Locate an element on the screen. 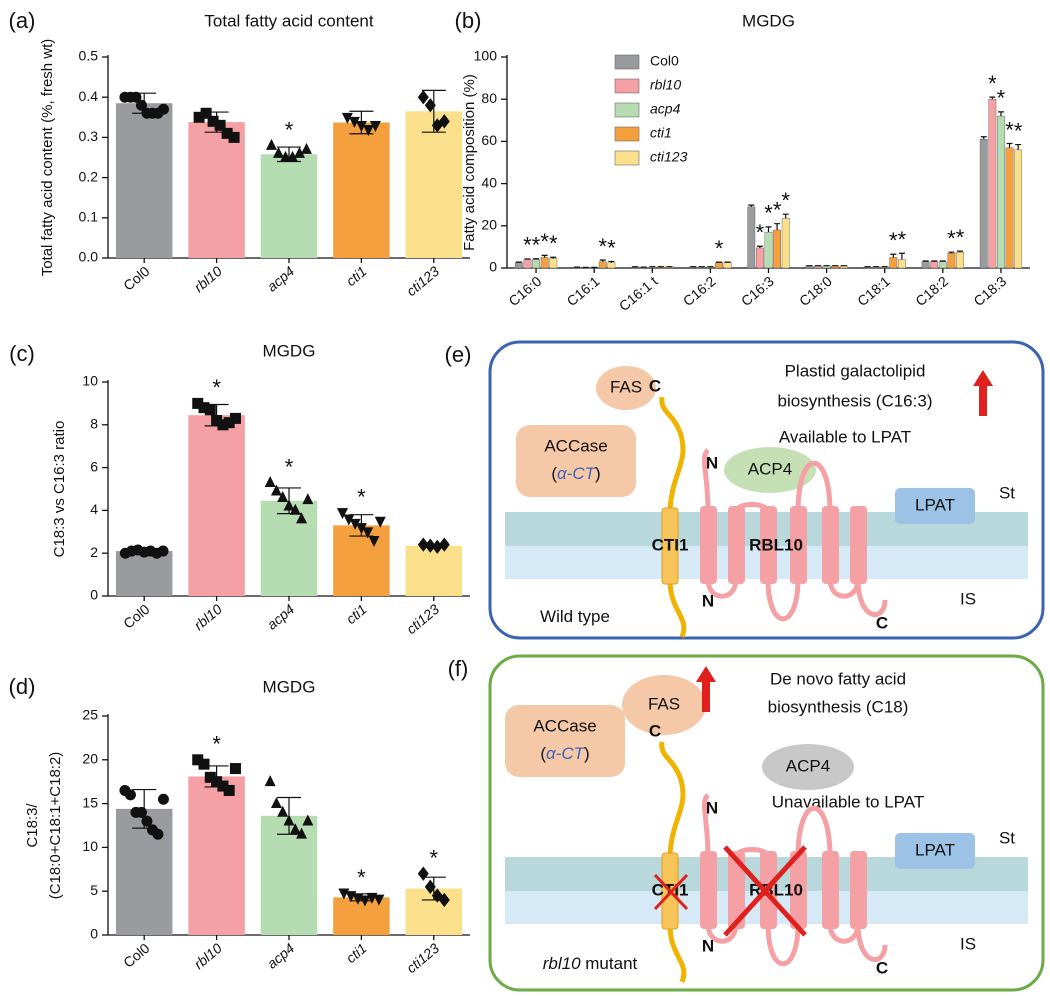  x-tick-label: cti123 is located at coordinates (422, 281).